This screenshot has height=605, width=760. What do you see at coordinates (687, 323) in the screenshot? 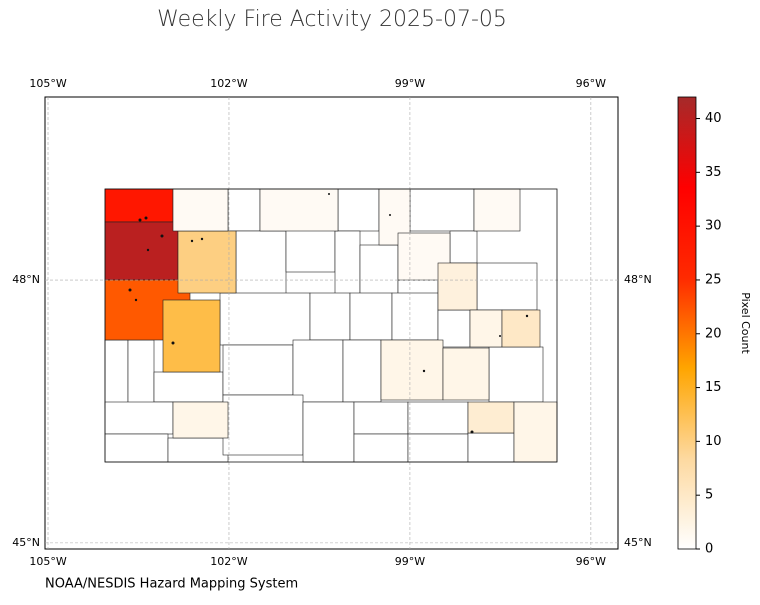
I see `colorbar` at bounding box center [687, 323].